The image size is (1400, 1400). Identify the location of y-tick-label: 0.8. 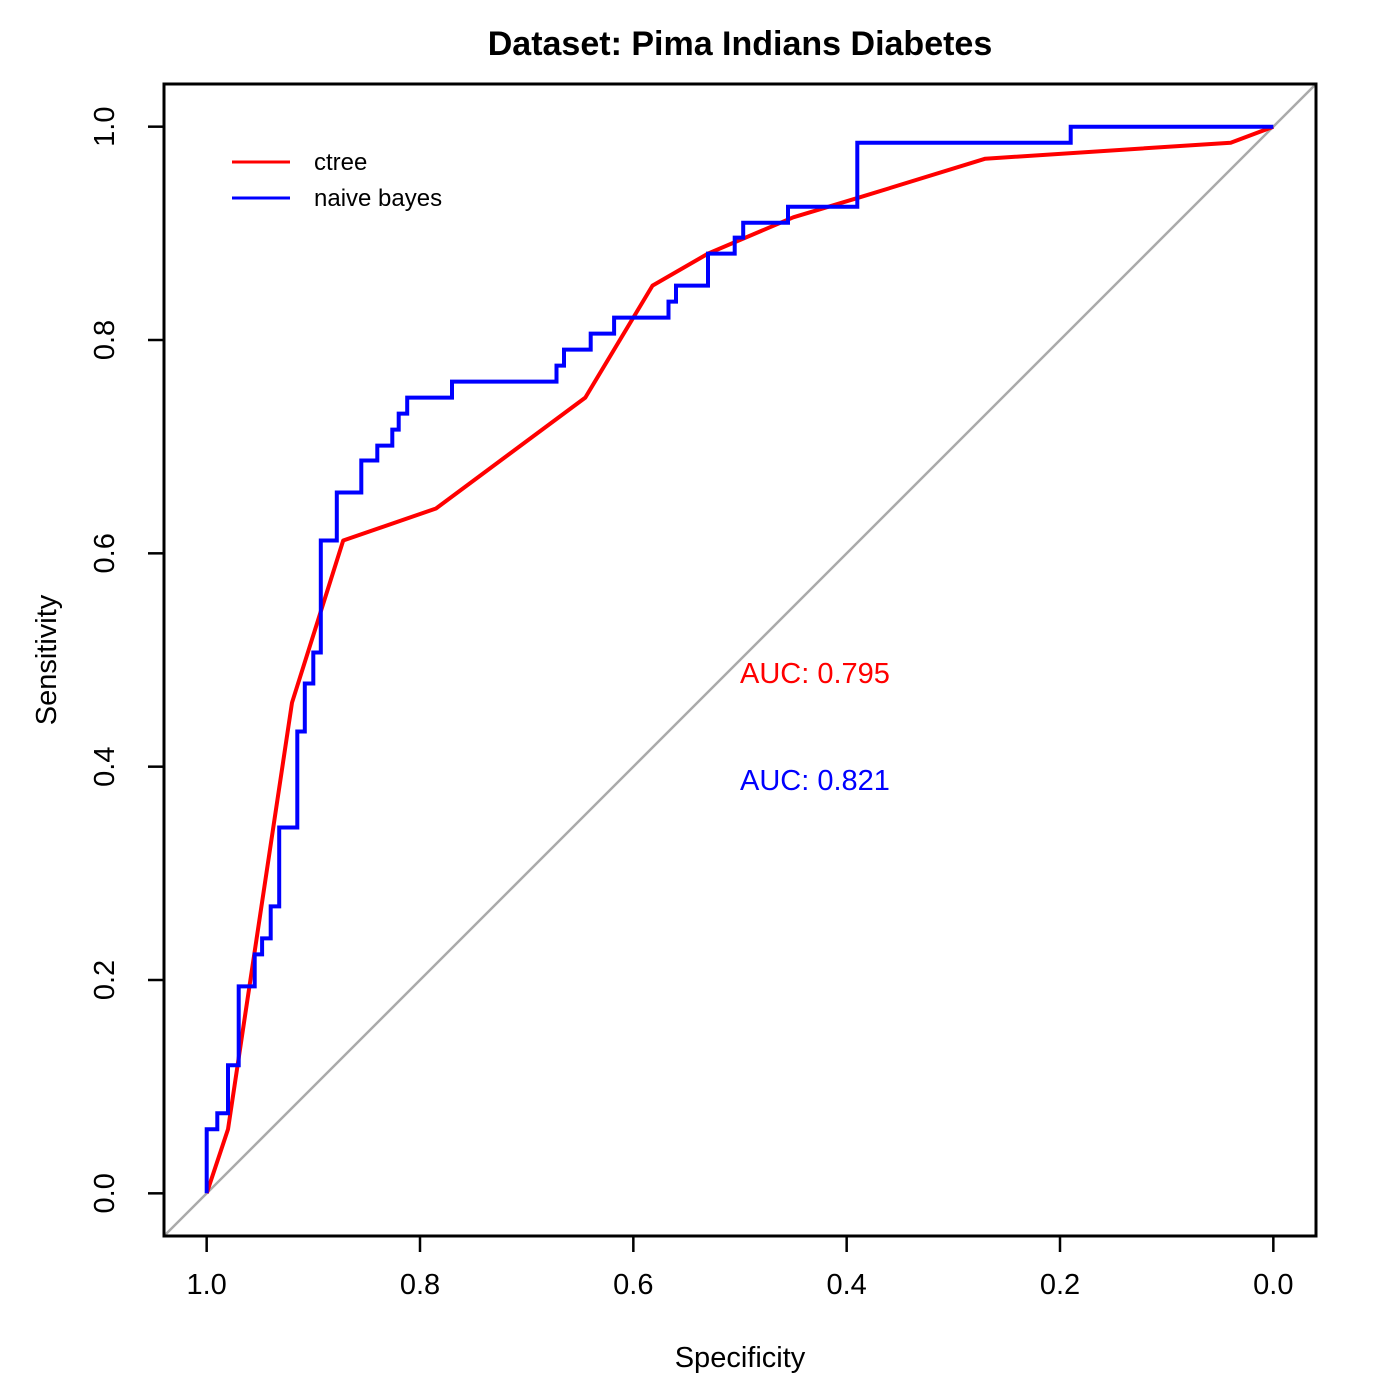
(105, 340).